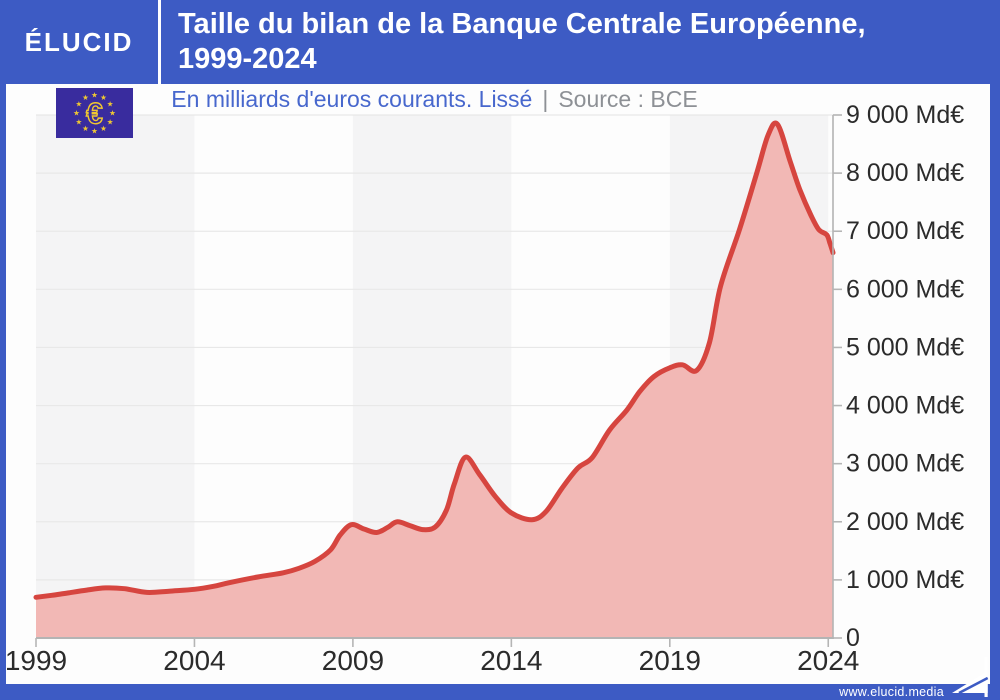 This screenshot has height=700, width=1000. What do you see at coordinates (511, 660) in the screenshot?
I see `x-axis-label: 2014` at bounding box center [511, 660].